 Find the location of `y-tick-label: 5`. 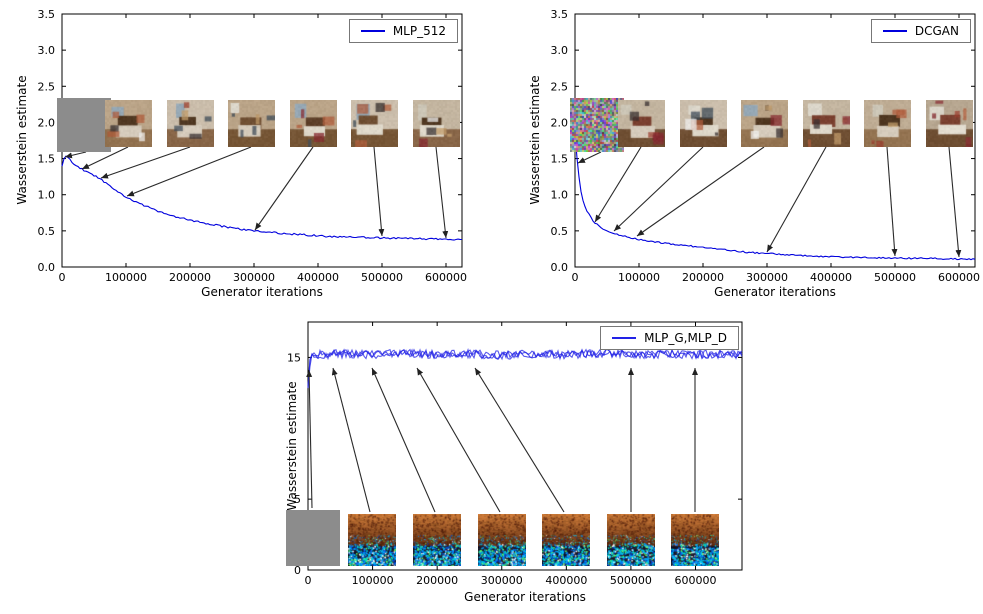

y-tick-label: 5 is located at coordinates (297, 499).